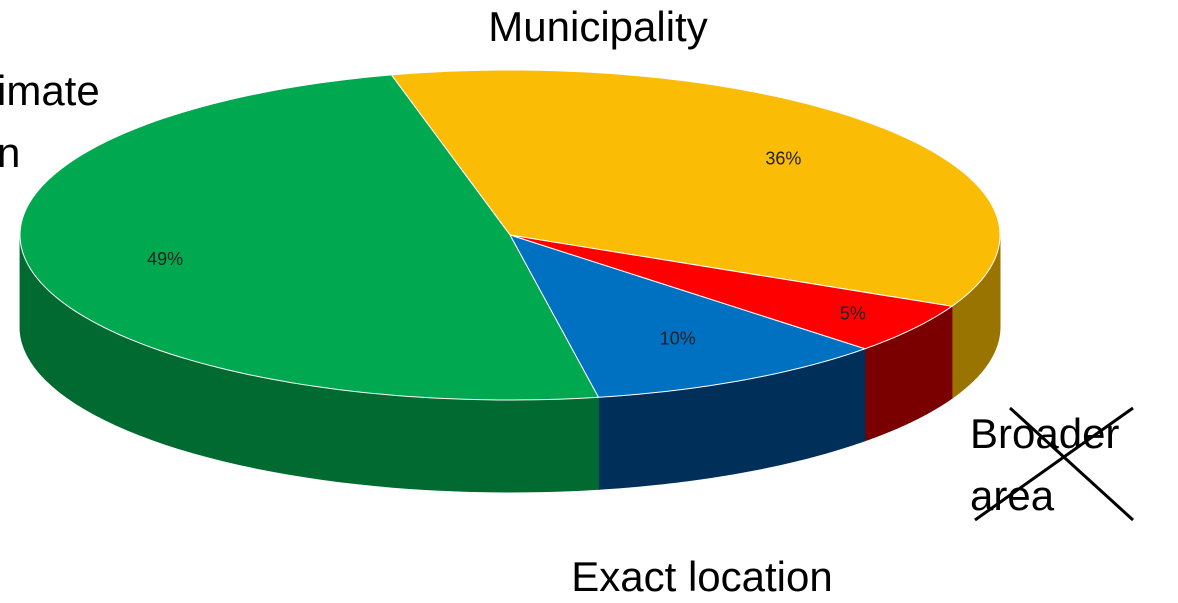 The height and width of the screenshot is (603, 1178). I want to click on category-label: area, so click(1012, 495).